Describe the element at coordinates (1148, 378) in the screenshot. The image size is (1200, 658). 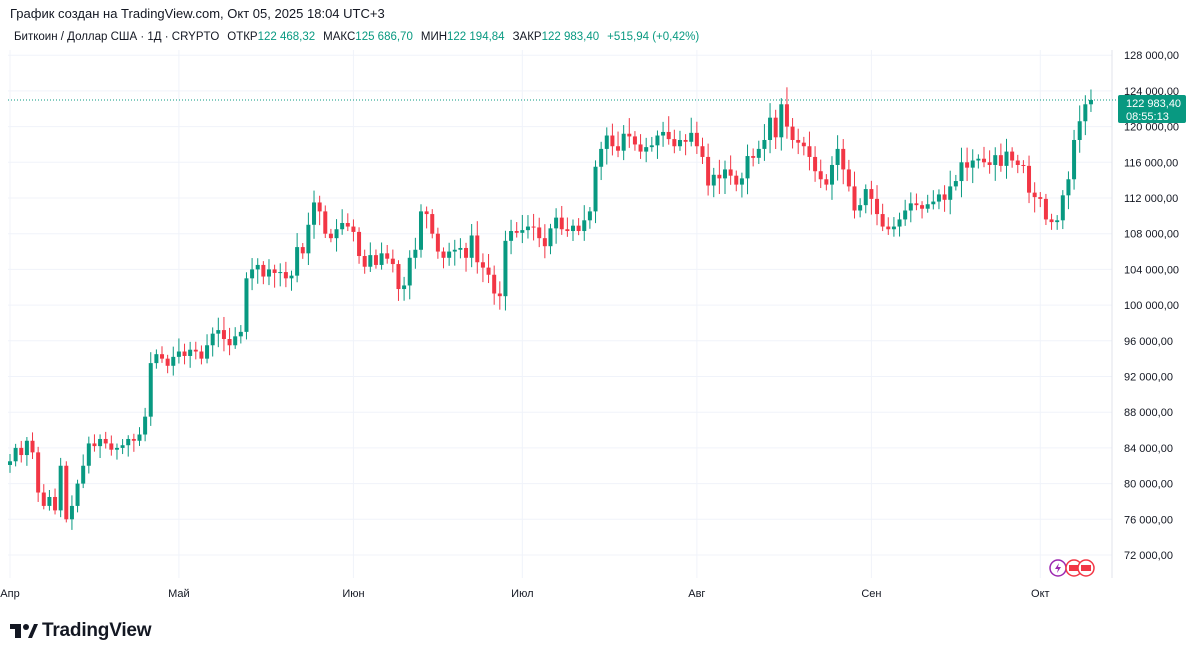
I see `y-tick-label: 92 000,00` at that location.